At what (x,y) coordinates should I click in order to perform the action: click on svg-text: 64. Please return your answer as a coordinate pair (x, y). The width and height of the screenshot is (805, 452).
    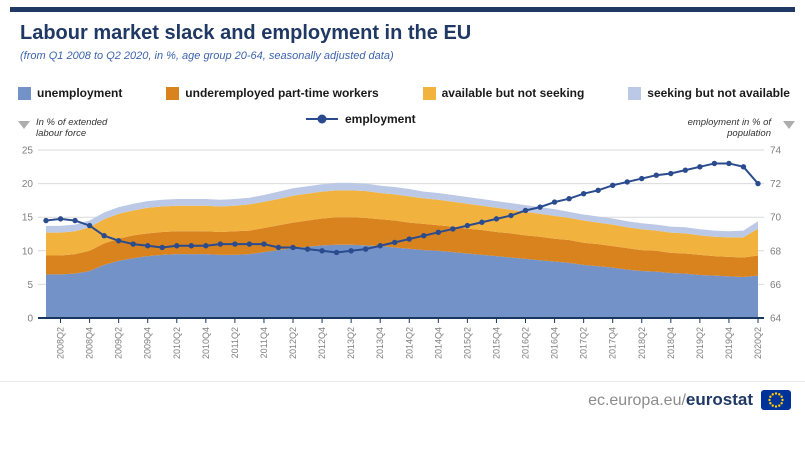
    Looking at the image, I should click on (776, 319).